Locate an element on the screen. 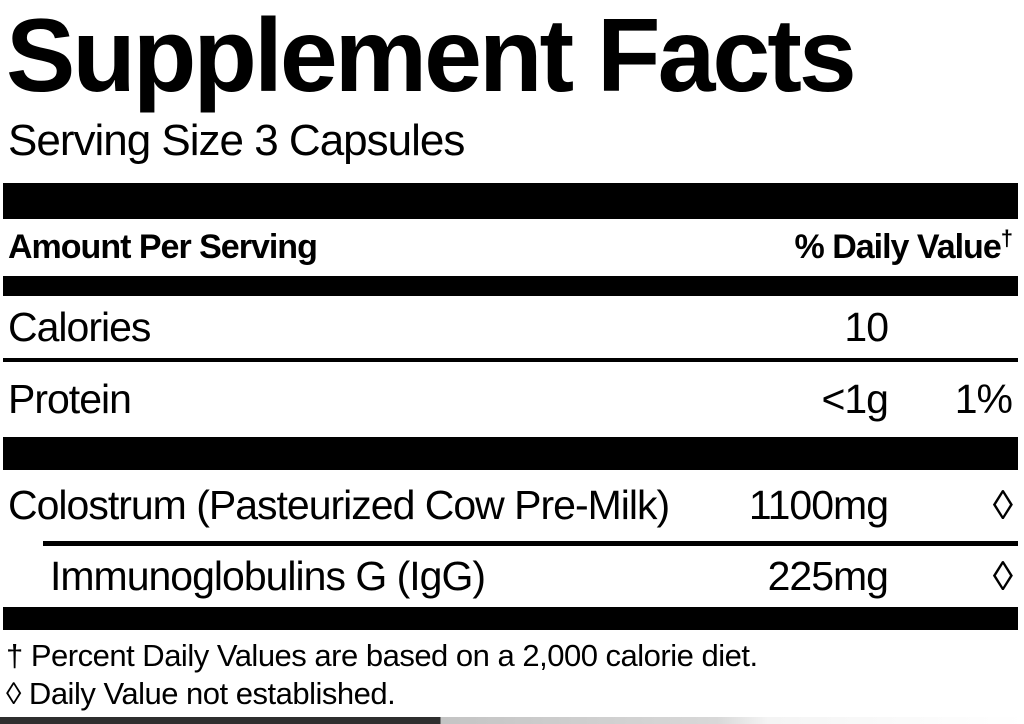  row-protein: Protein <1g 1% is located at coordinates (512, 399).